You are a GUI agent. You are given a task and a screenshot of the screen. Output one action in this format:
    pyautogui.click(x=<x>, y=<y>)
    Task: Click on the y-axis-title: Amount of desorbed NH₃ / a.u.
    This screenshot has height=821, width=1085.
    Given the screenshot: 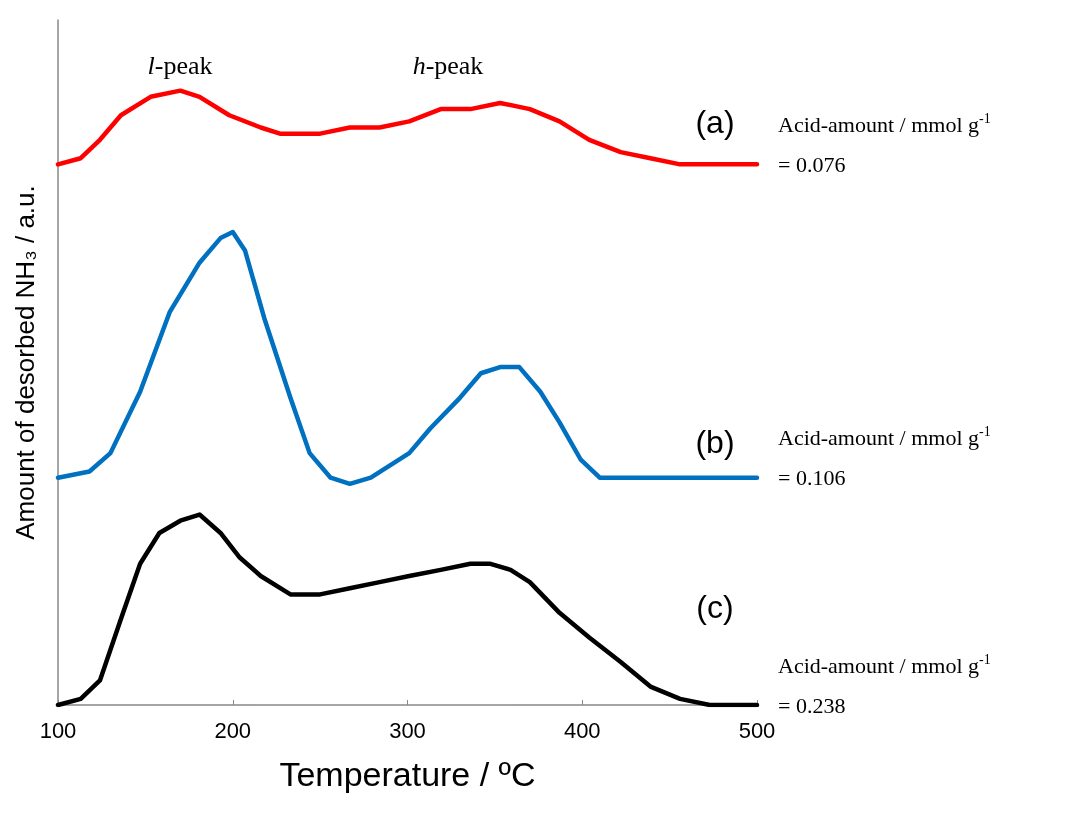 What is the action you would take?
    pyautogui.click(x=25, y=362)
    